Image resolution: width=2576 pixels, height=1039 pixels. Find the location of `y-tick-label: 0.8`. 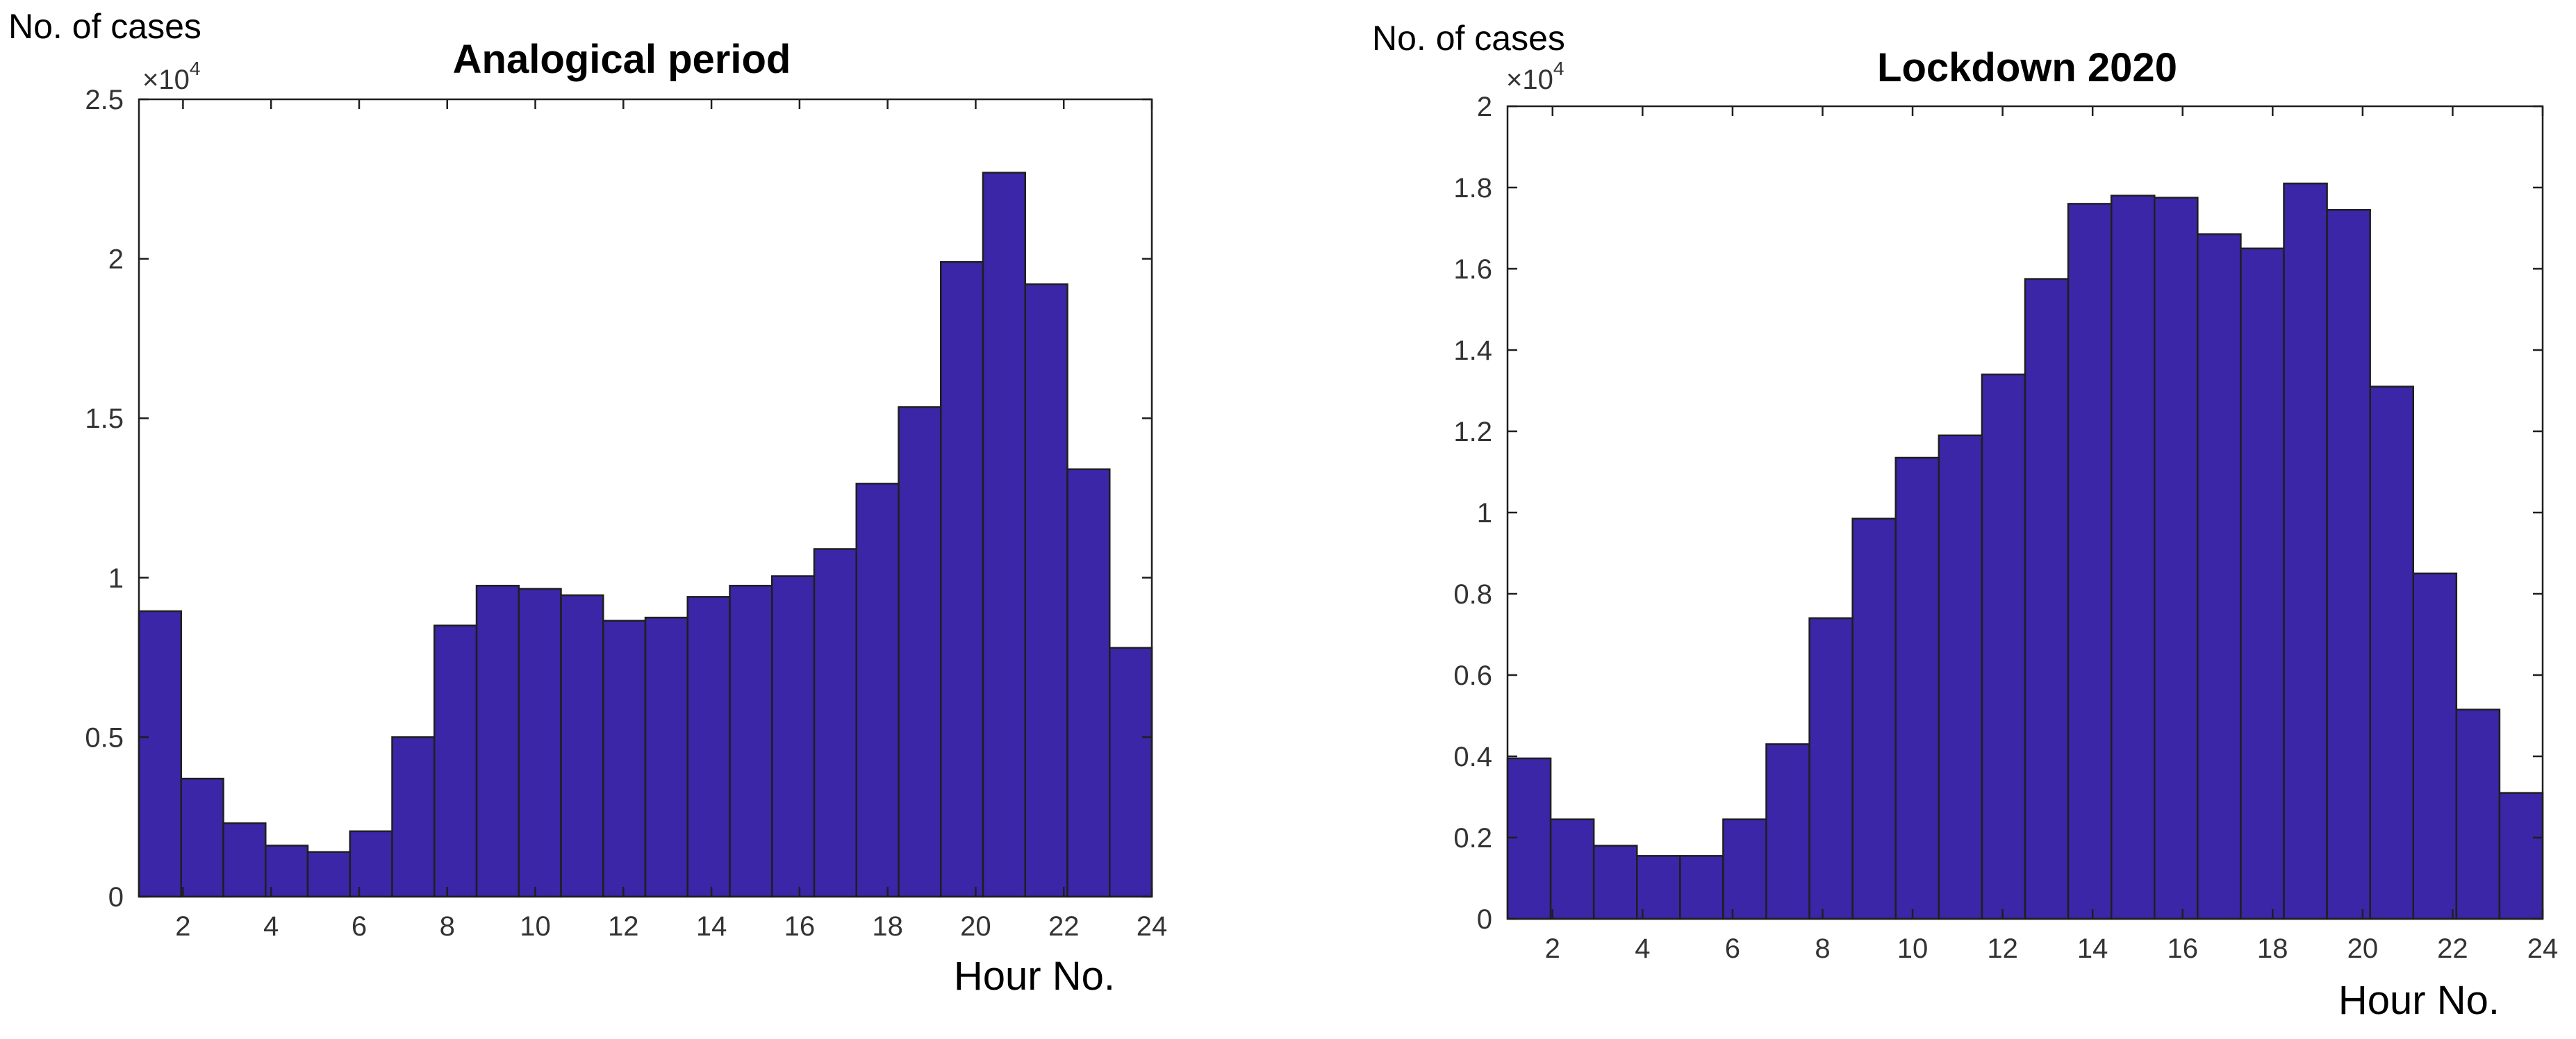

y-tick-label: 0.8 is located at coordinates (1473, 594).